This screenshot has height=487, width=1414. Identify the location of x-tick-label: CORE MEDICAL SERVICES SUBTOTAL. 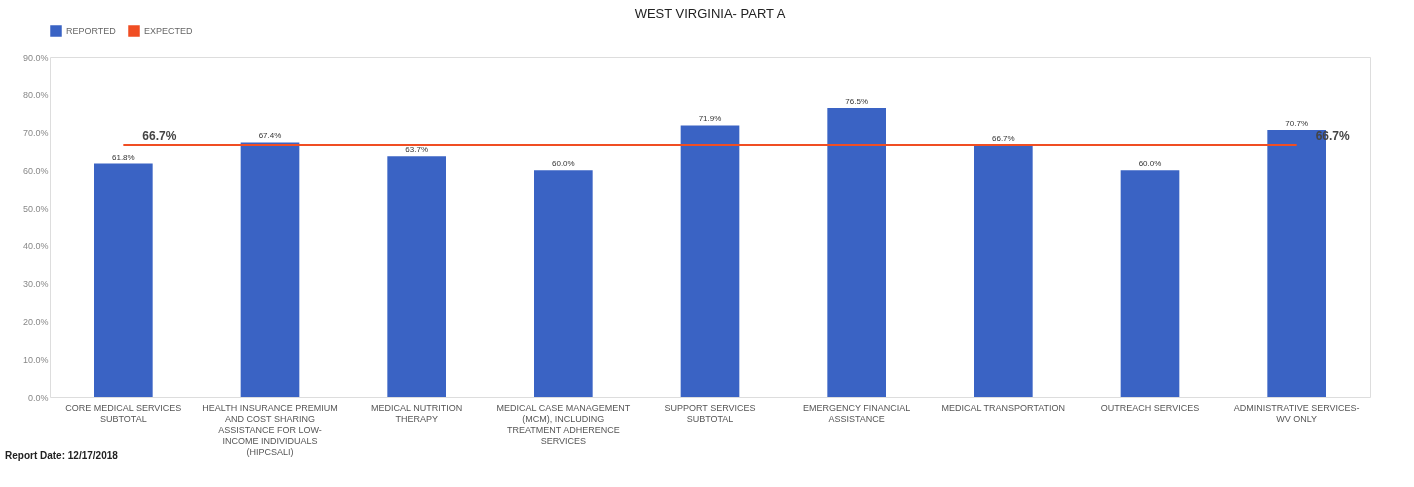
(123, 413).